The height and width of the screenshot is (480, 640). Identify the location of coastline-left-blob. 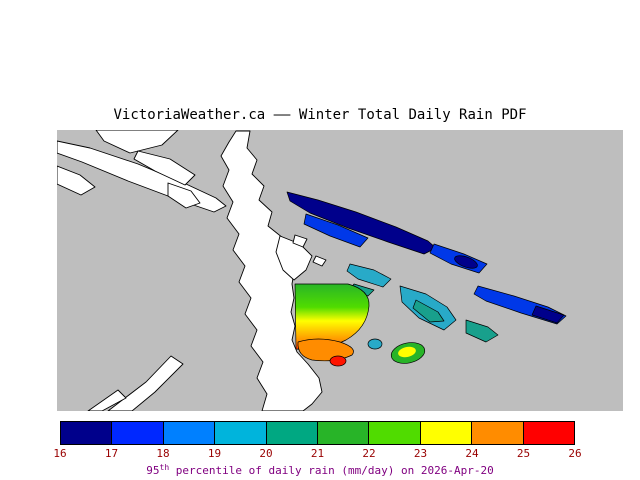
(76, 180).